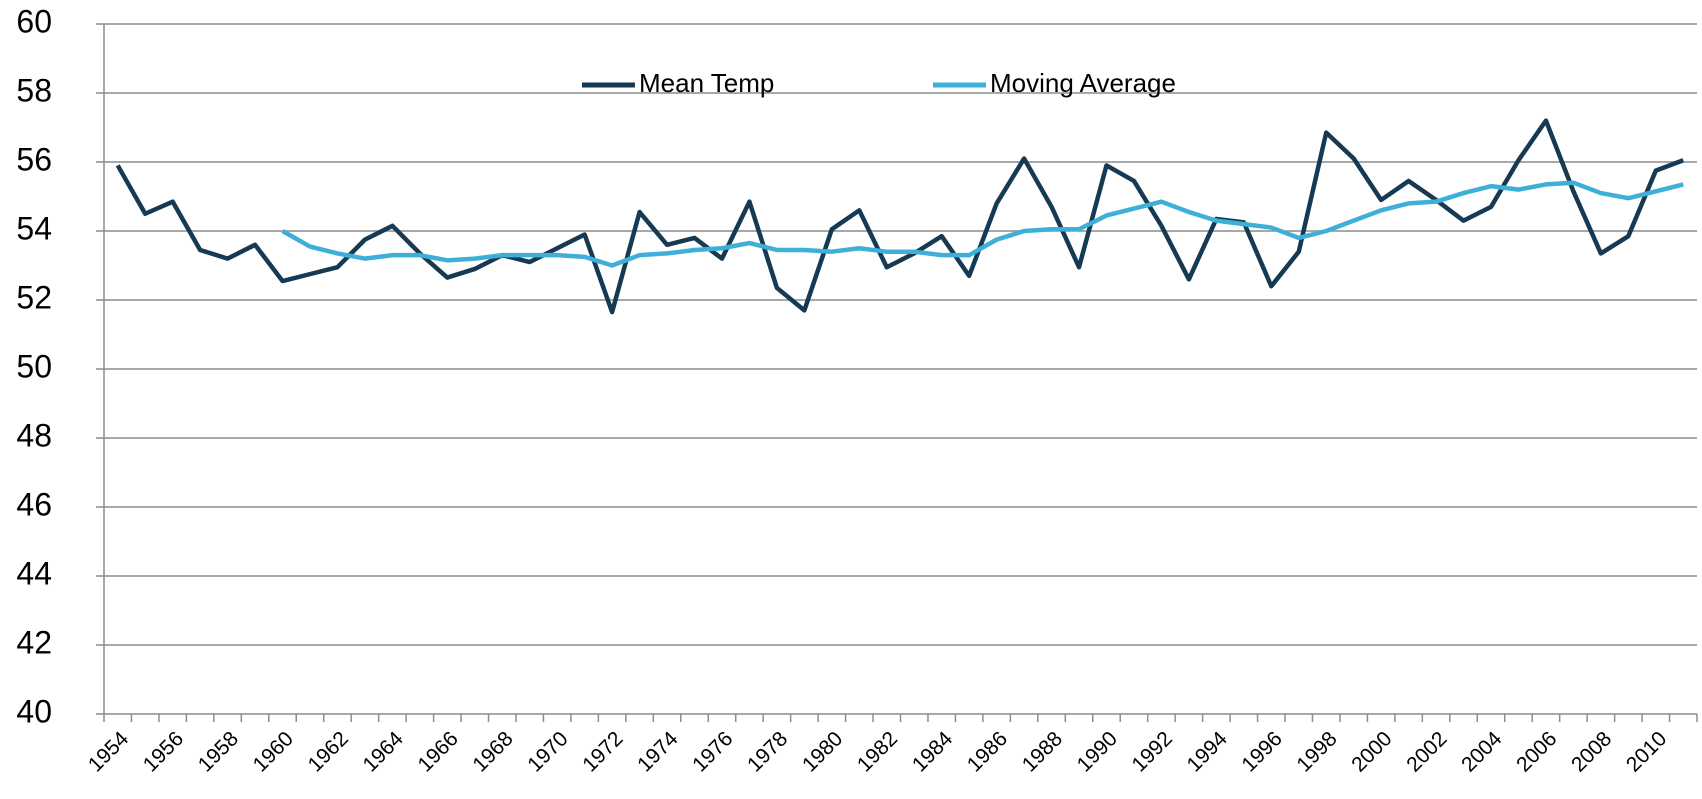  What do you see at coordinates (34, 366) in the screenshot?
I see `y-tick-label: 50` at bounding box center [34, 366].